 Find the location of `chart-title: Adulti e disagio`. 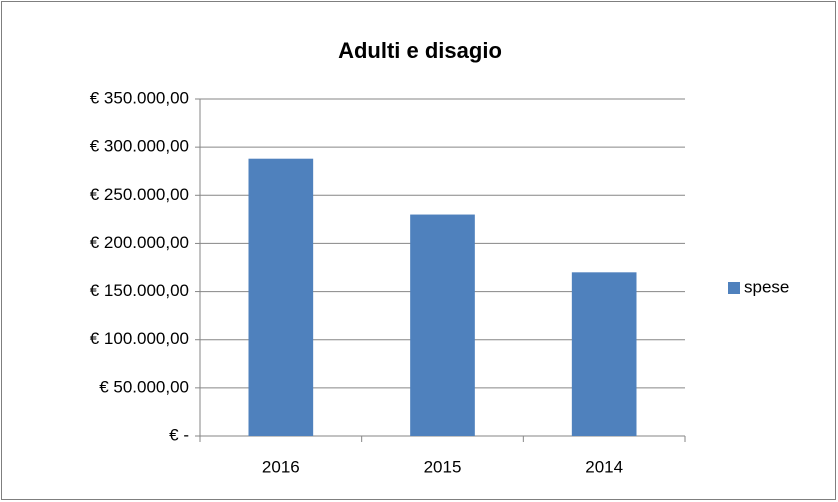

chart-title: Adulti e disagio is located at coordinates (420, 50).